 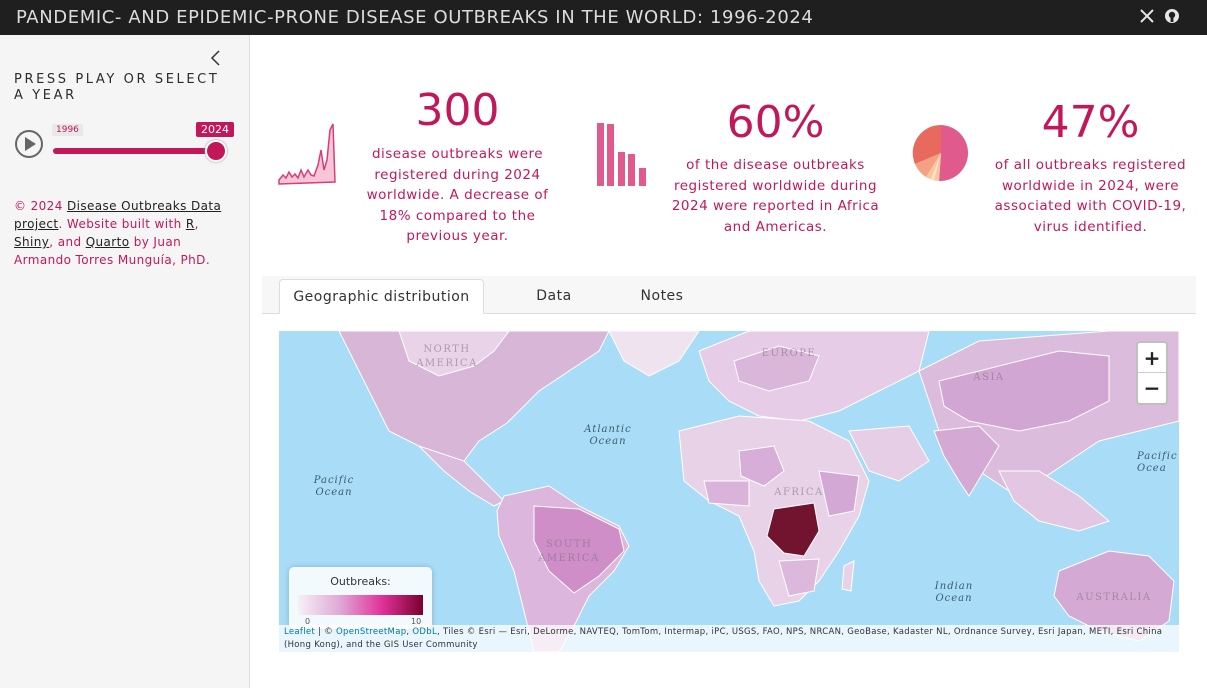 I want to click on attrib-sep1: | ©, so click(x=326, y=632).